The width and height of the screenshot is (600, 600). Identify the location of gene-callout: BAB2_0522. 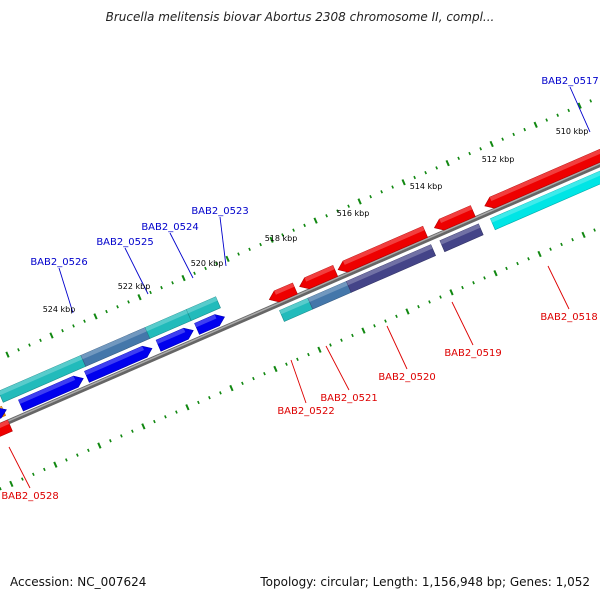
(306, 388).